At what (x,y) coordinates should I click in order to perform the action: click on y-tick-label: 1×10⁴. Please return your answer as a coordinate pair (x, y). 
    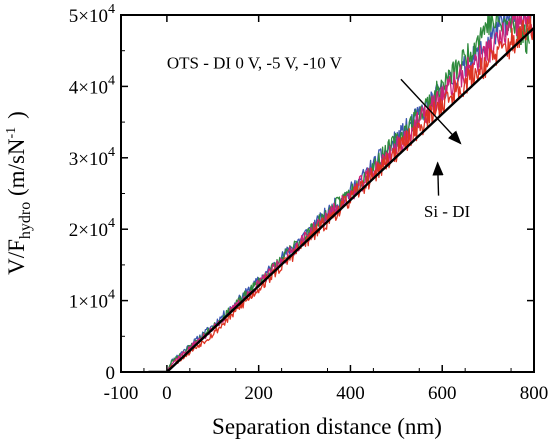
    Looking at the image, I should click on (92, 300).